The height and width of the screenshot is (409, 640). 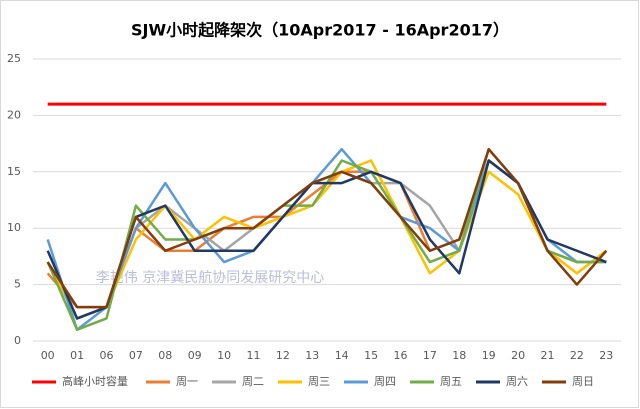 I want to click on legend-label: 高峰小时容量, so click(x=95, y=381).